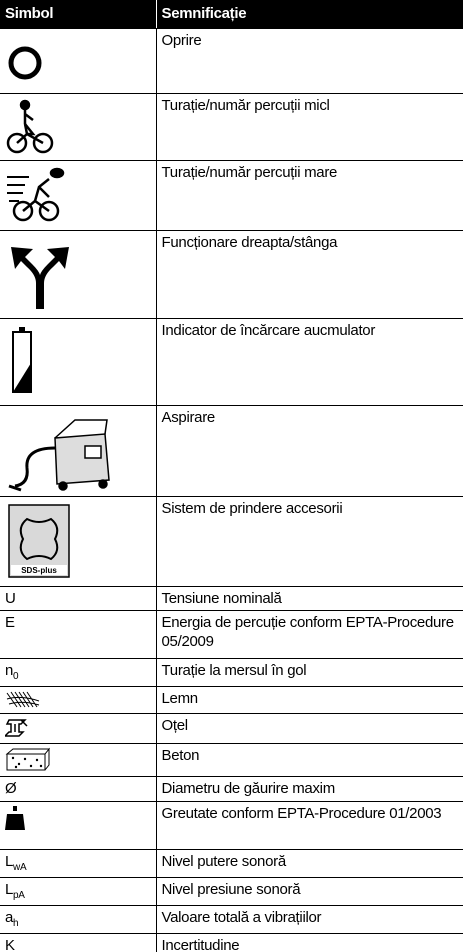  Describe the element at coordinates (78, 919) in the screenshot. I see `symbol-cell: ah` at that location.